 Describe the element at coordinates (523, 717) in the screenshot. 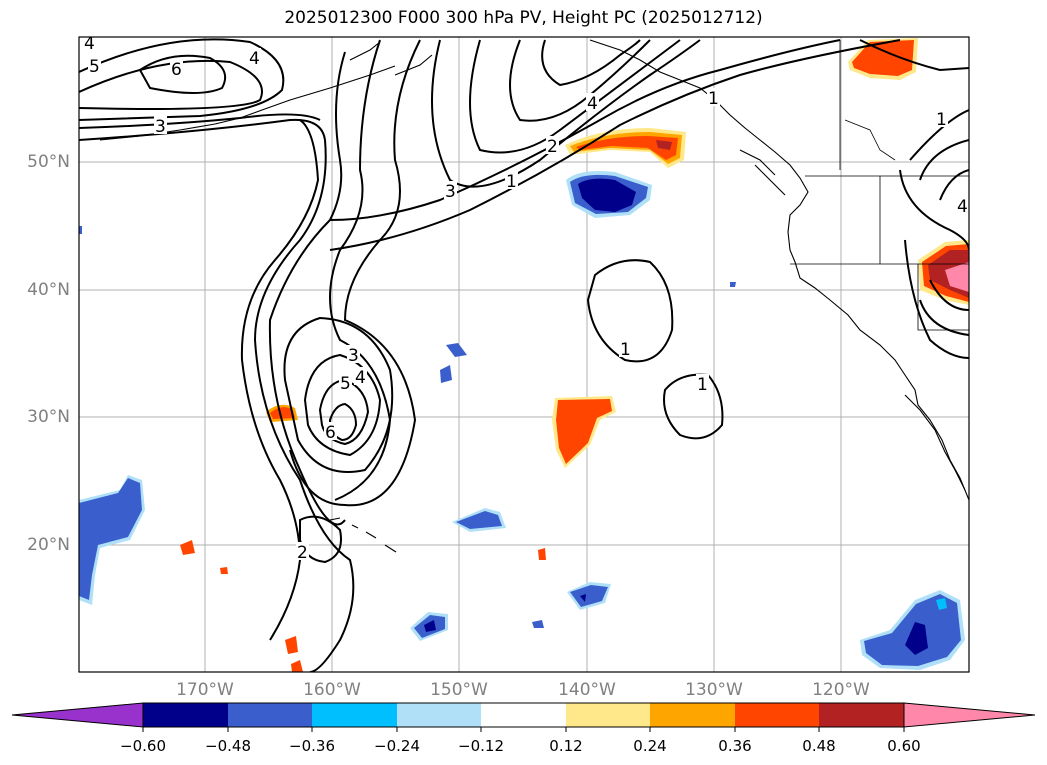

I see `colorbar` at that location.